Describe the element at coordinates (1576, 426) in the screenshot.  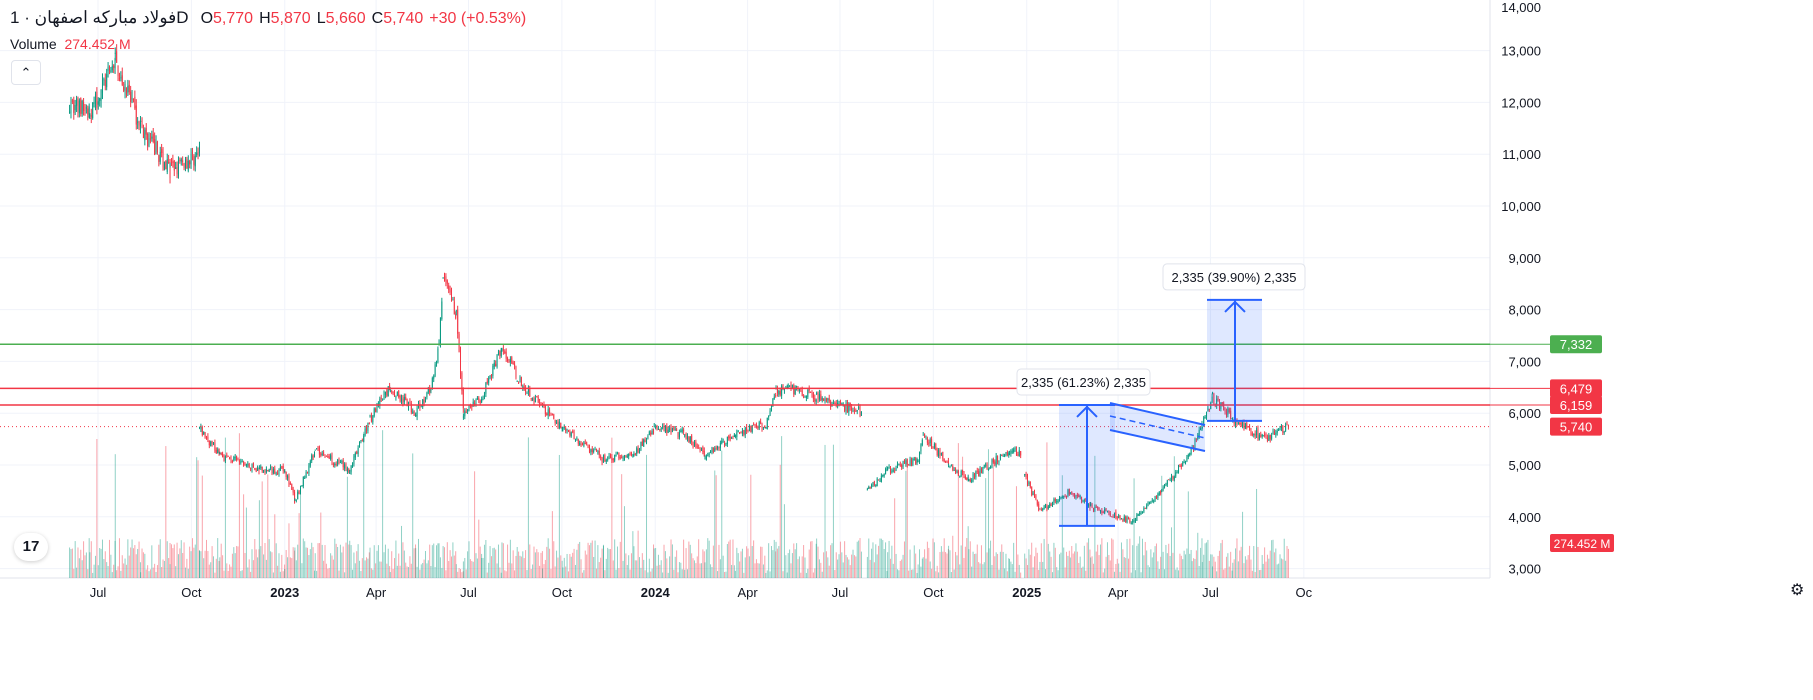
I see `last-price-box` at that location.